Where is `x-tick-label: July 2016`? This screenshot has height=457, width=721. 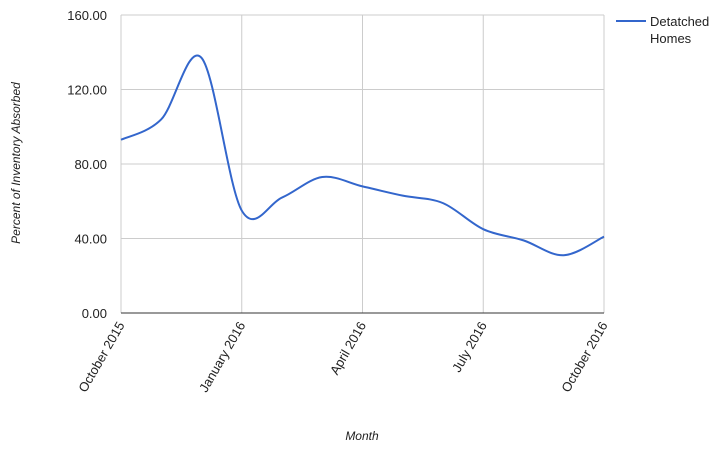 x-tick-label: July 2016 is located at coordinates (469, 347).